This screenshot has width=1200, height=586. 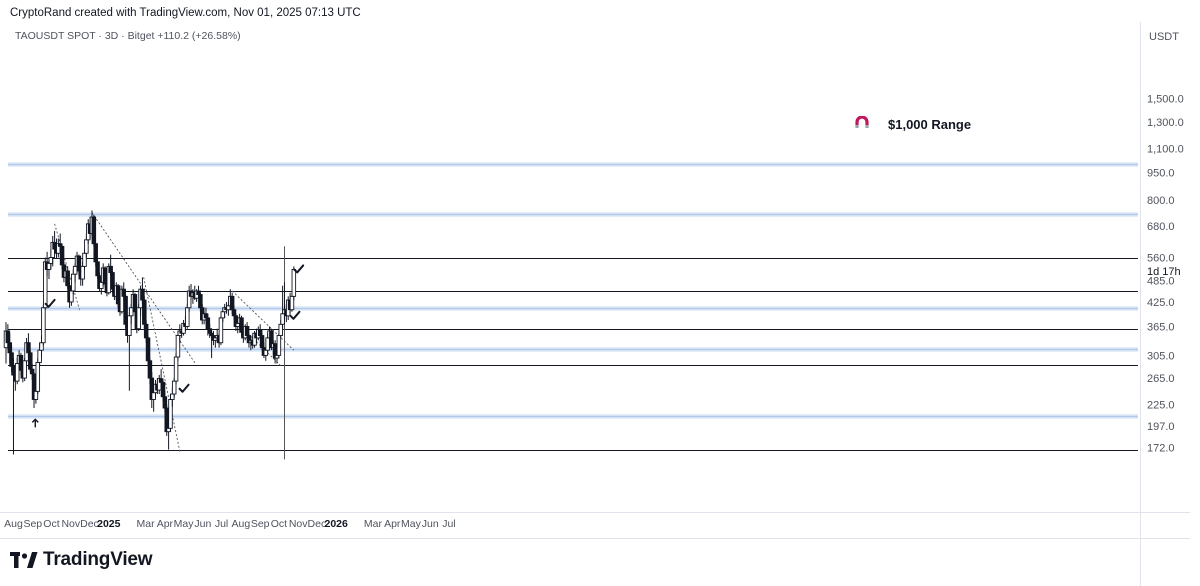 What do you see at coordinates (1161, 356) in the screenshot?
I see `price-tick-label: 305.0` at bounding box center [1161, 356].